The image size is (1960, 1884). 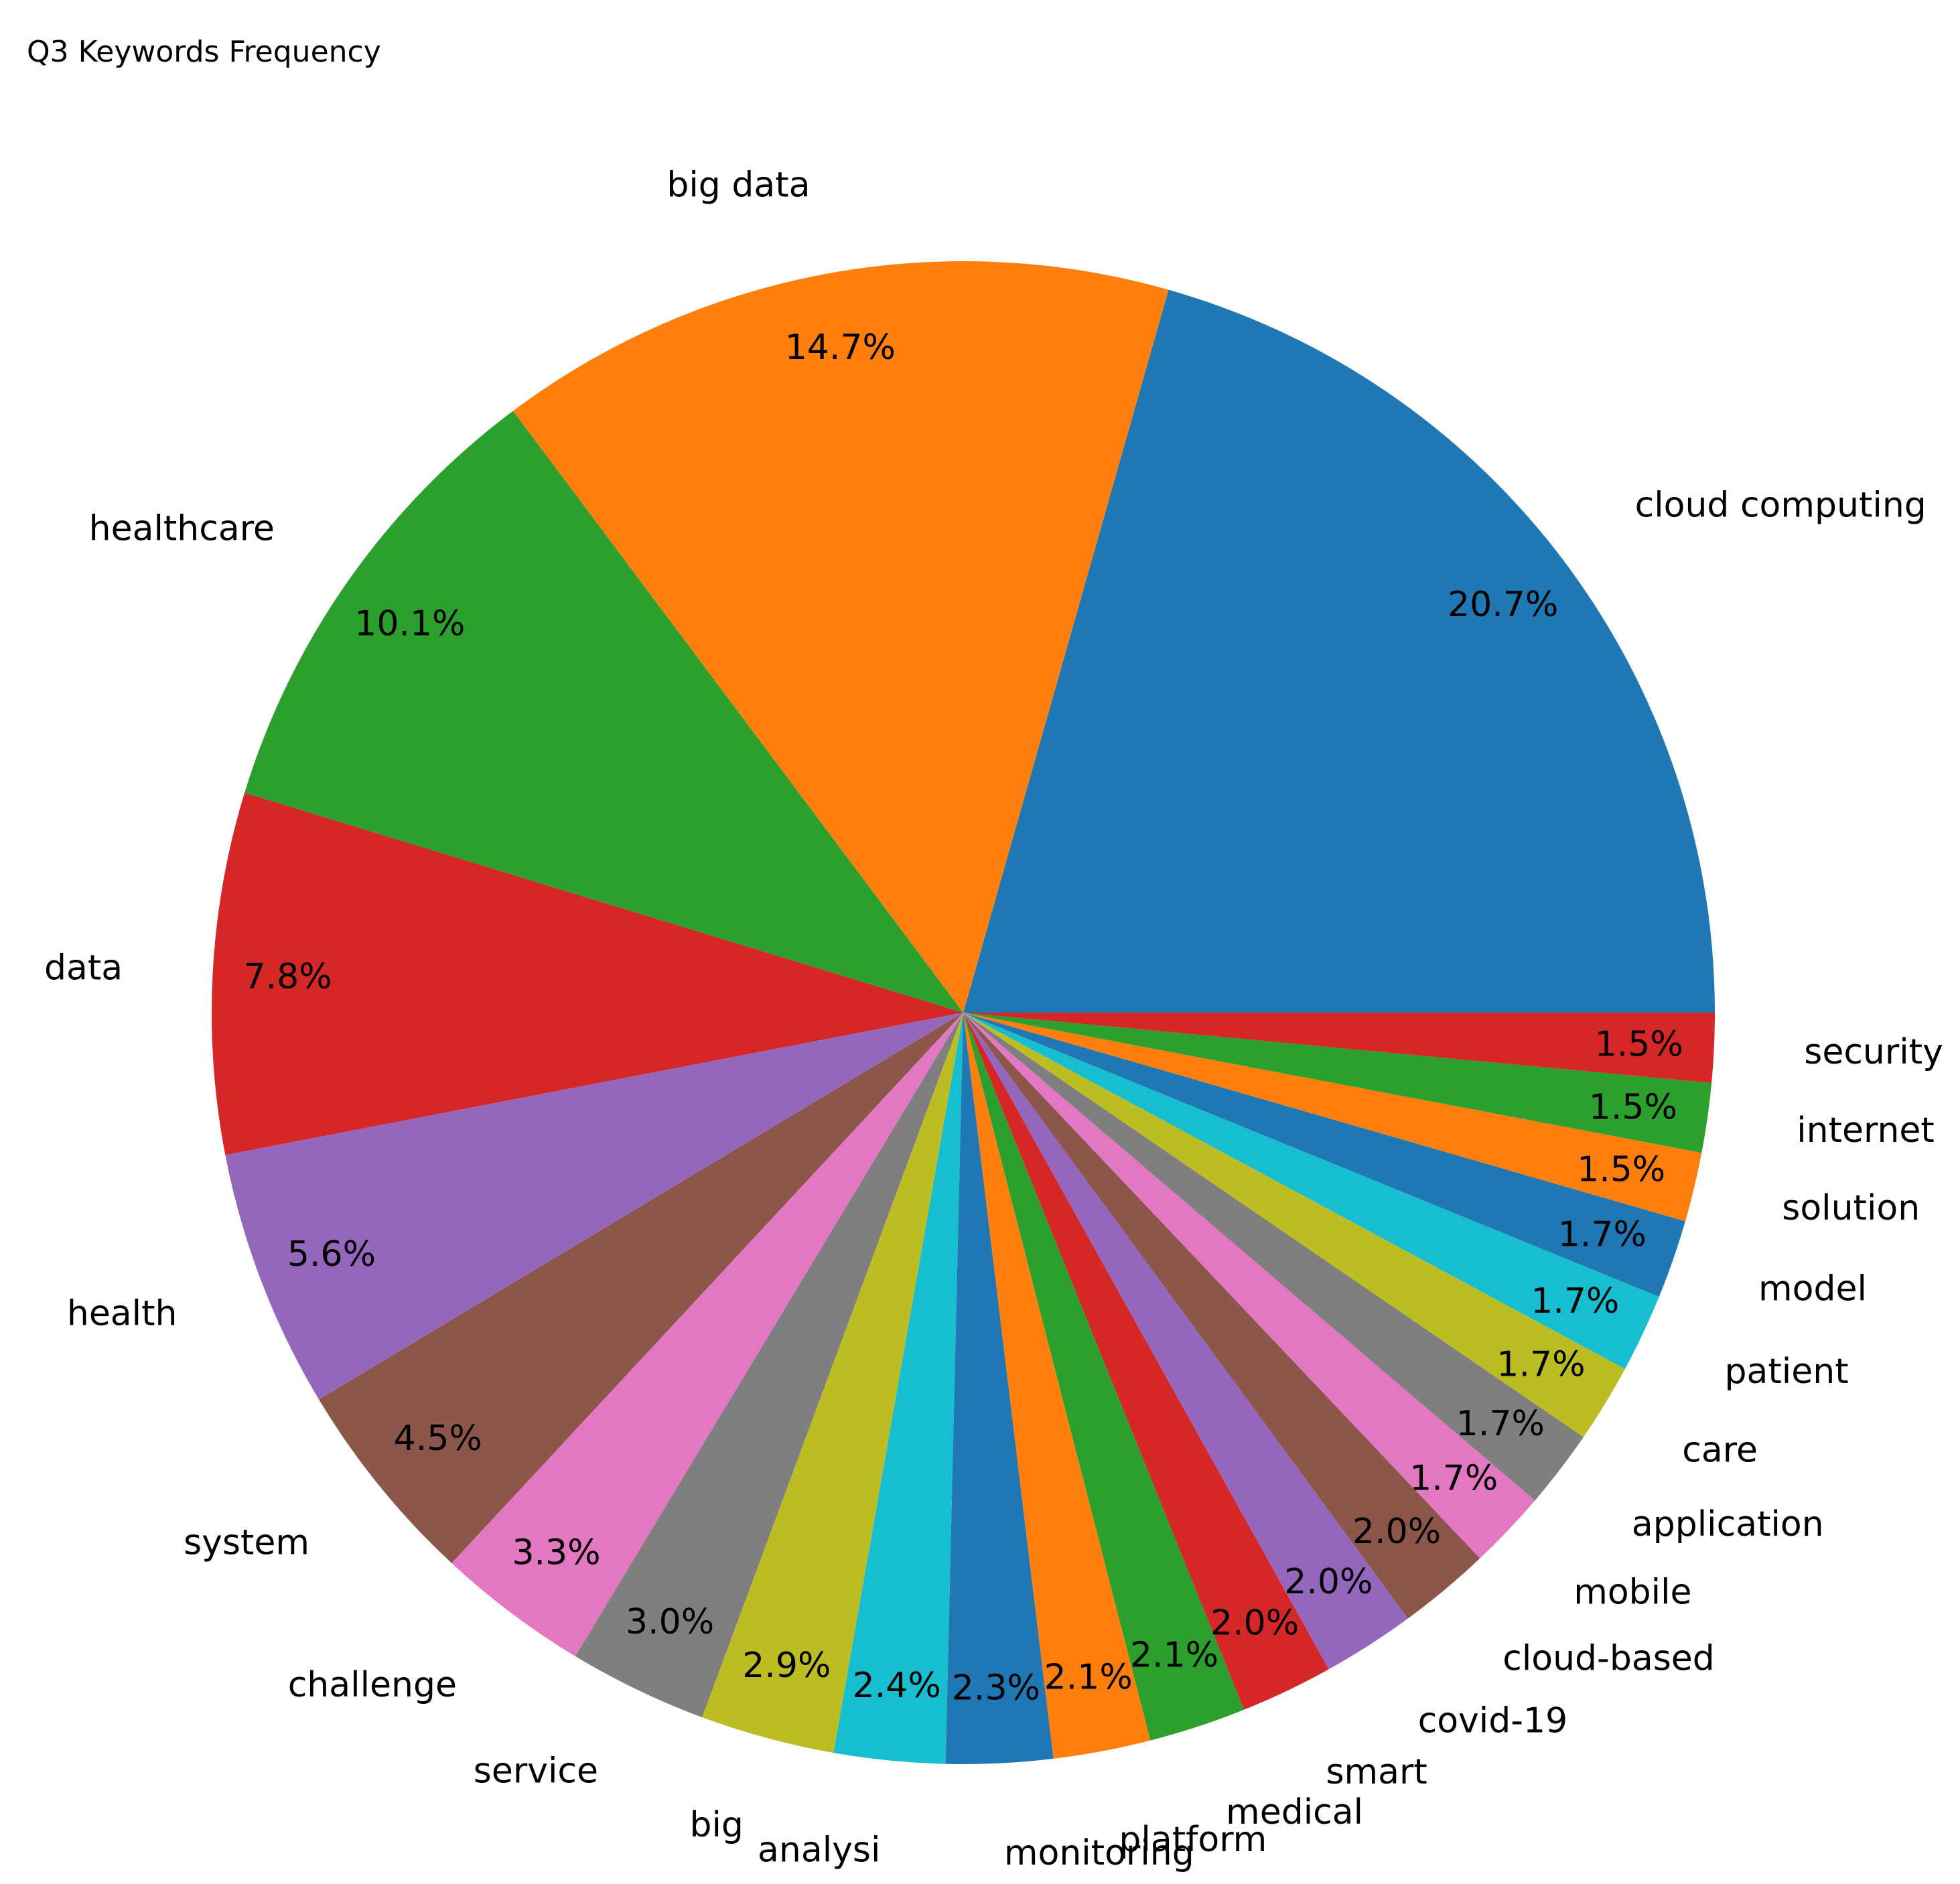 I want to click on pie-slice-health, so click(x=594, y=1206).